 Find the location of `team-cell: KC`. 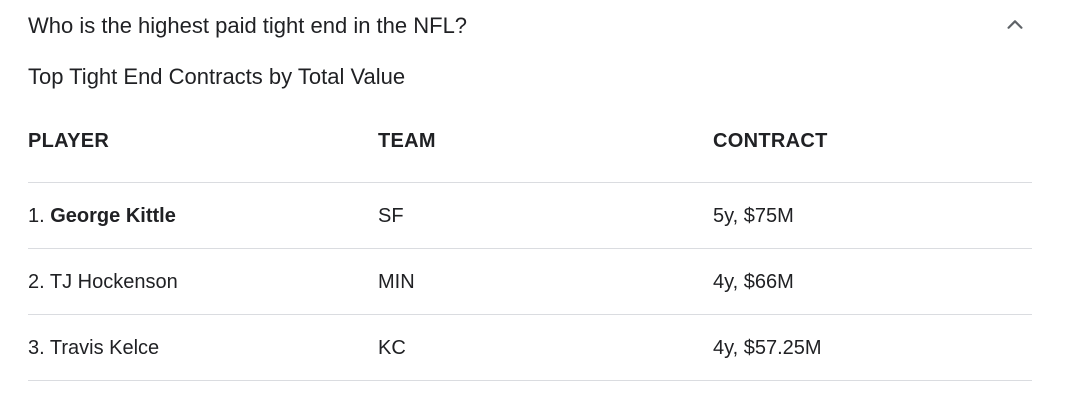

team-cell: KC is located at coordinates (392, 348).